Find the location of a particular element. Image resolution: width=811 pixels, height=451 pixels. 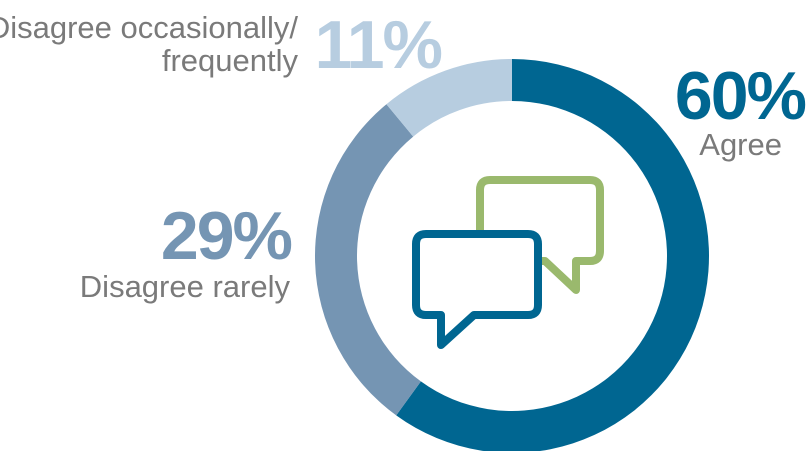

disagree-rarely-label: Disagree rarely is located at coordinates (185, 286).